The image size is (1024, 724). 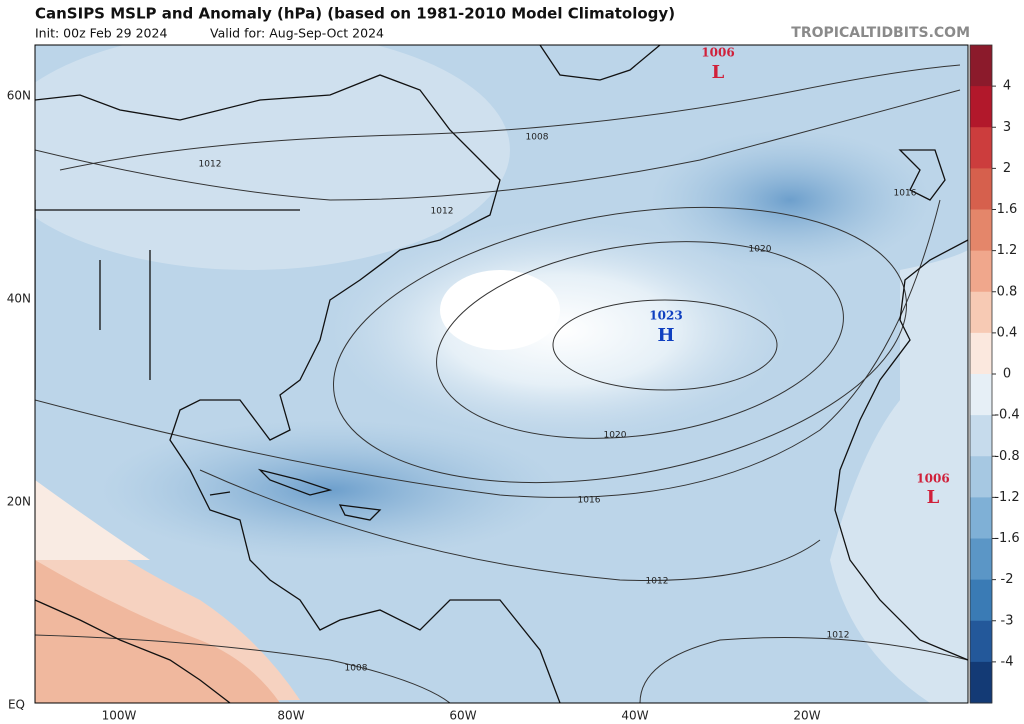 What do you see at coordinates (880, 33) in the screenshot?
I see `site-credit: TROPICALTIDBITS.COM` at bounding box center [880, 33].